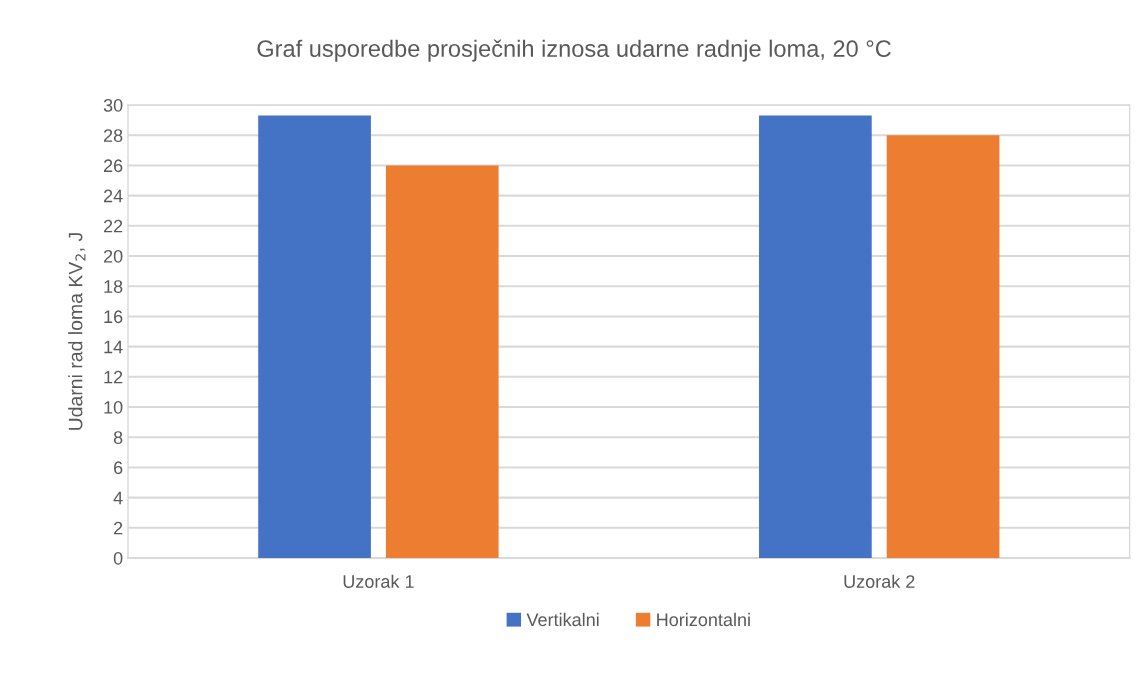 Image resolution: width=1148 pixels, height=675 pixels. What do you see at coordinates (118, 558) in the screenshot?
I see `y-tick-label: 0` at bounding box center [118, 558].